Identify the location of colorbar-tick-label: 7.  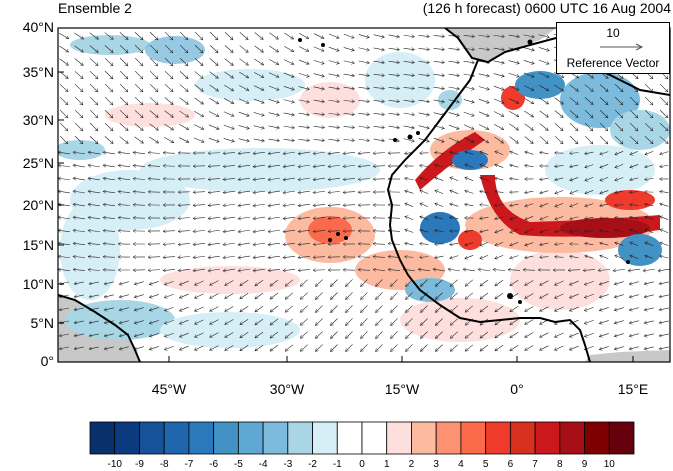
(535, 464).